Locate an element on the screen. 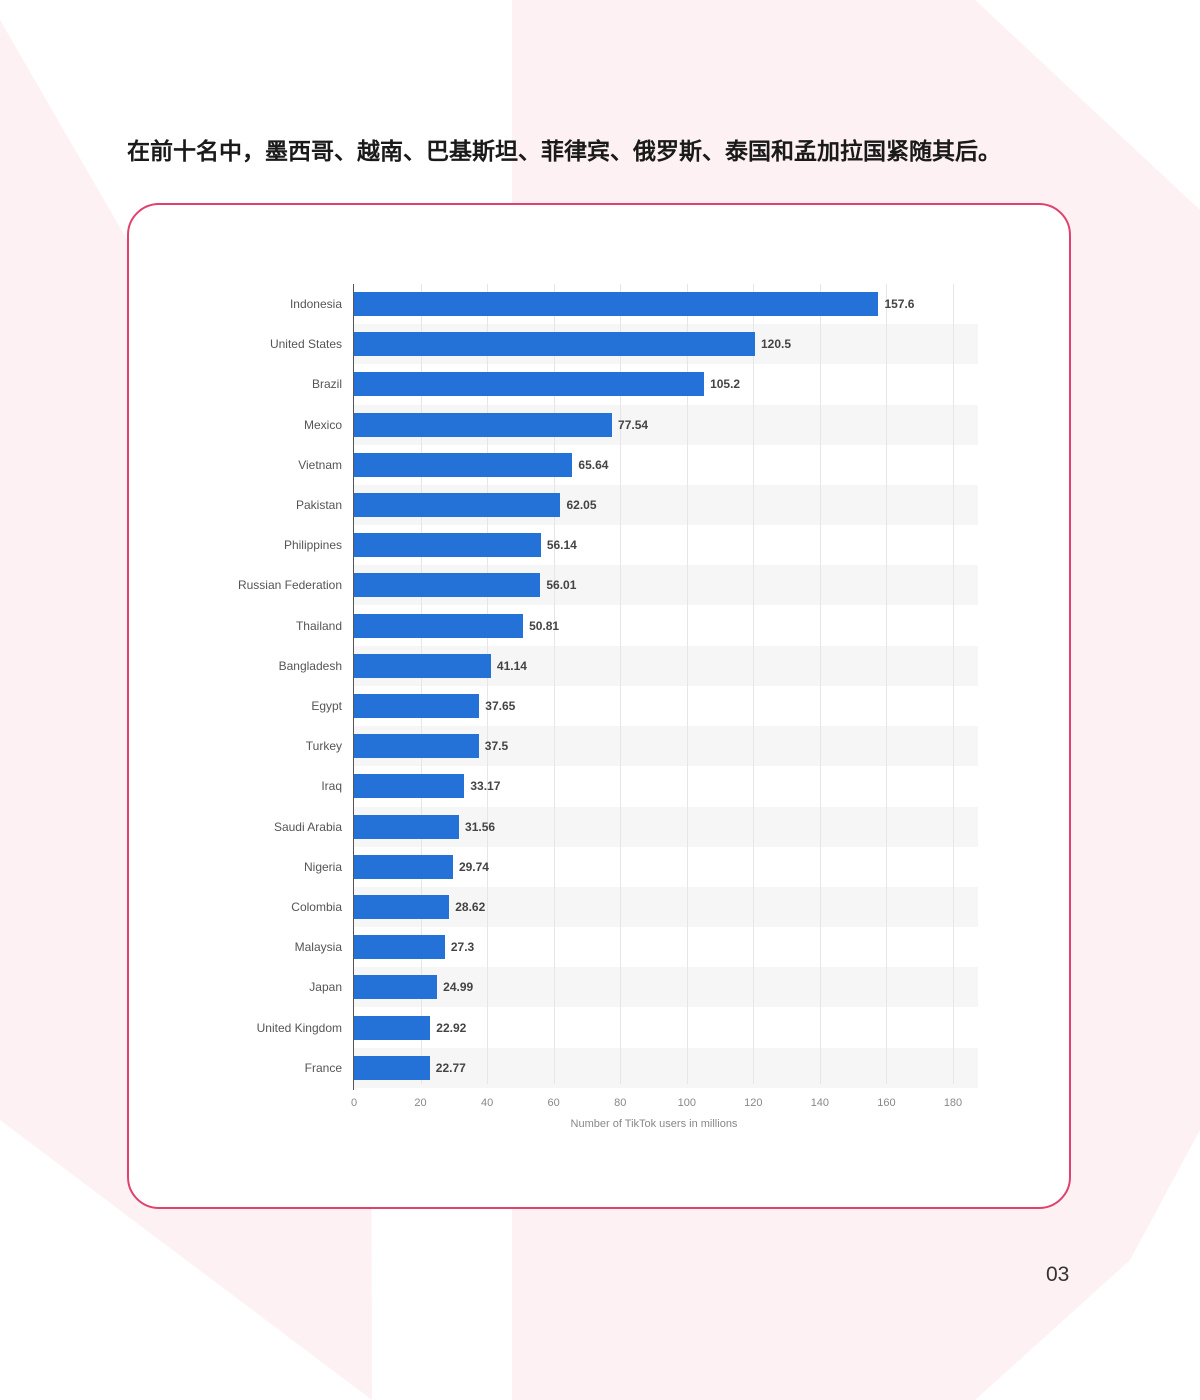 The height and width of the screenshot is (1400, 1200). x-tick-label: 140 is located at coordinates (820, 1103).